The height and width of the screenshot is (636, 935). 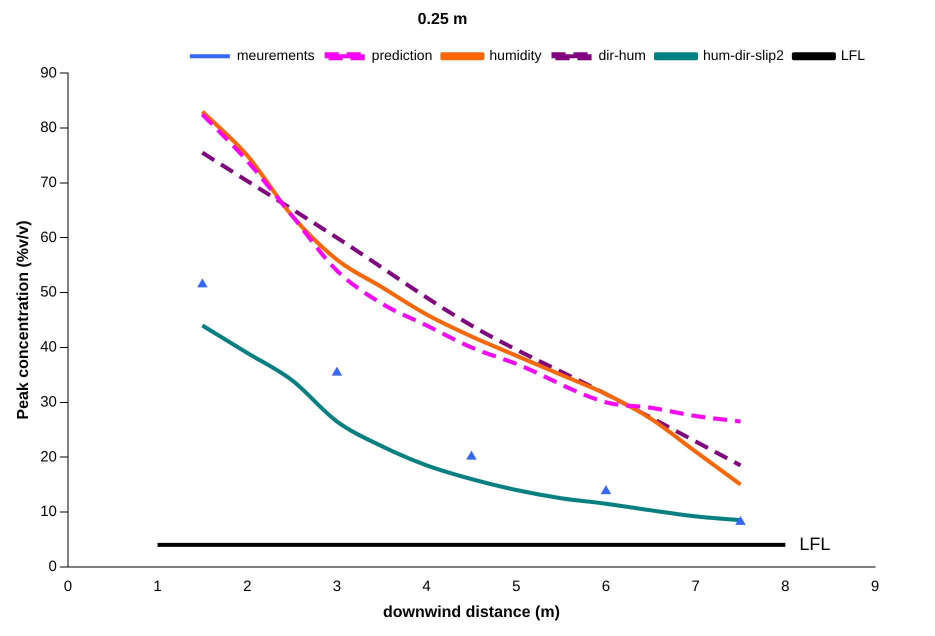 What do you see at coordinates (157, 586) in the screenshot?
I see `x-tick-label: 1` at bounding box center [157, 586].